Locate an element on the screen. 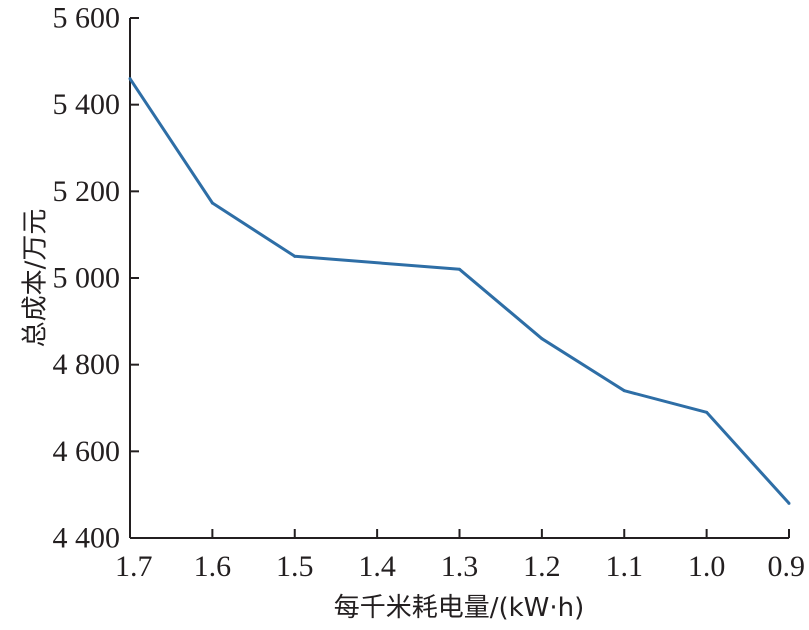  y-tick-label: 5 600 is located at coordinates (87, 18).